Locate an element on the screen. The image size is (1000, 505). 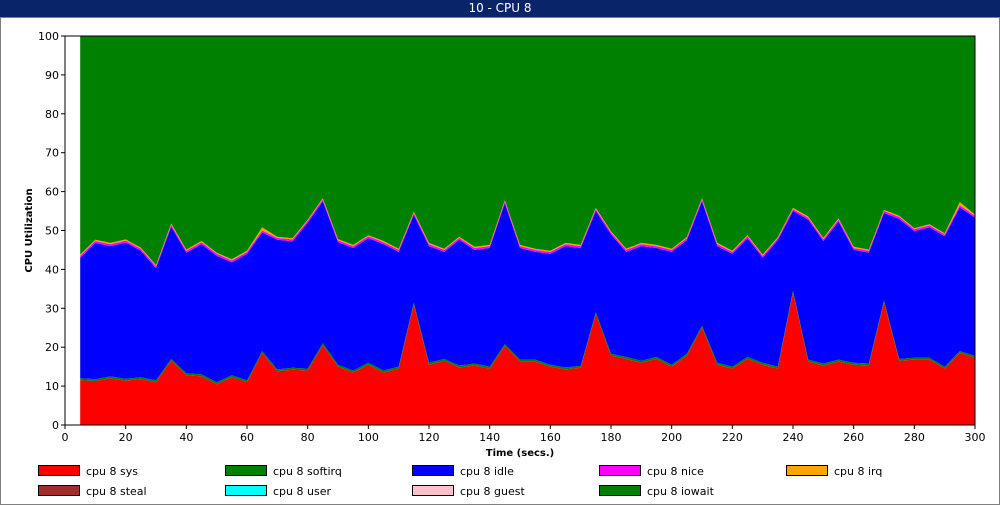
legend-item: cpu 8 irq is located at coordinates (834, 472).